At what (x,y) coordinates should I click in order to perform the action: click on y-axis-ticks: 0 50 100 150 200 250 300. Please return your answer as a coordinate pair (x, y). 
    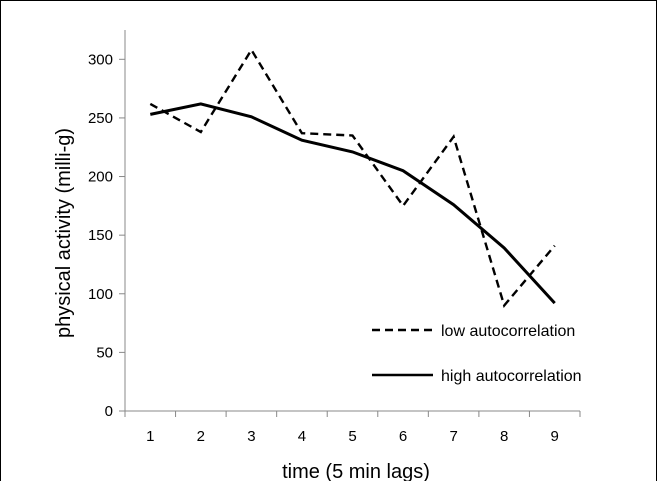
    Looking at the image, I should click on (106, 235).